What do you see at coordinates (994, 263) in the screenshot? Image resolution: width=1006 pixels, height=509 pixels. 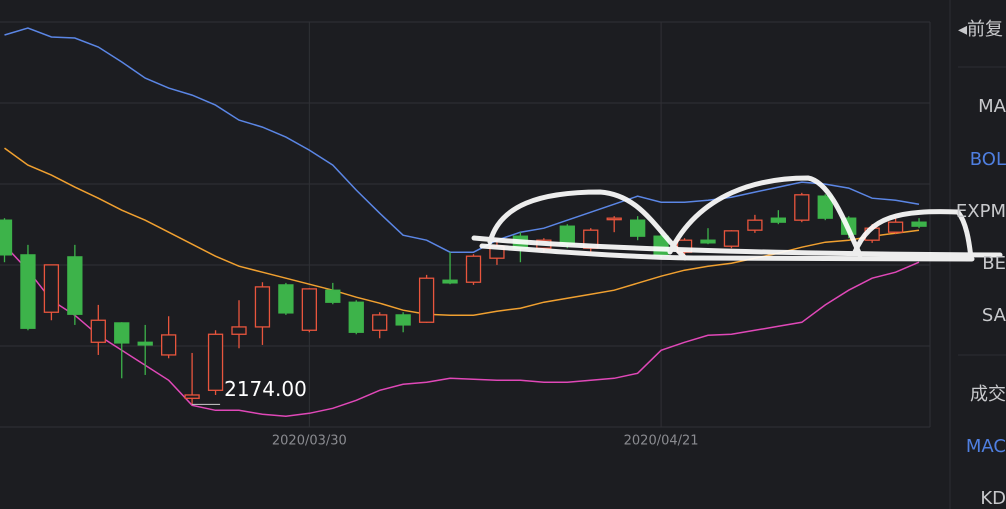 I see `sidebar-item: BE` at bounding box center [994, 263].